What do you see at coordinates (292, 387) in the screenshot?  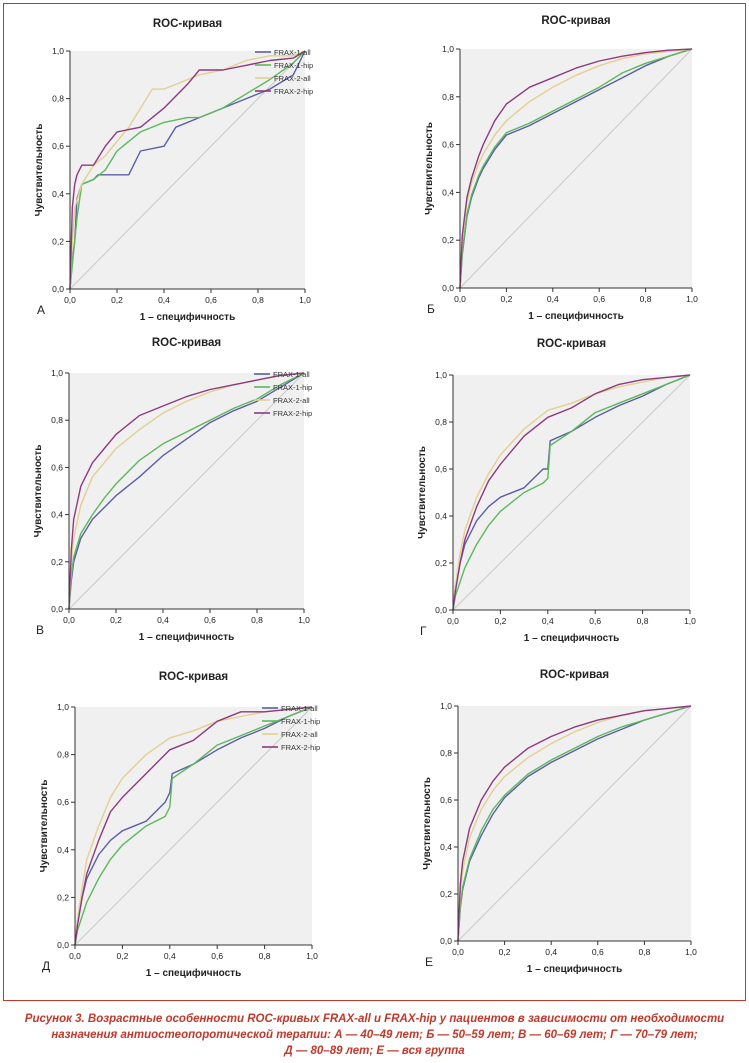 I see `legend-label: FRAX-1-hip` at bounding box center [292, 387].